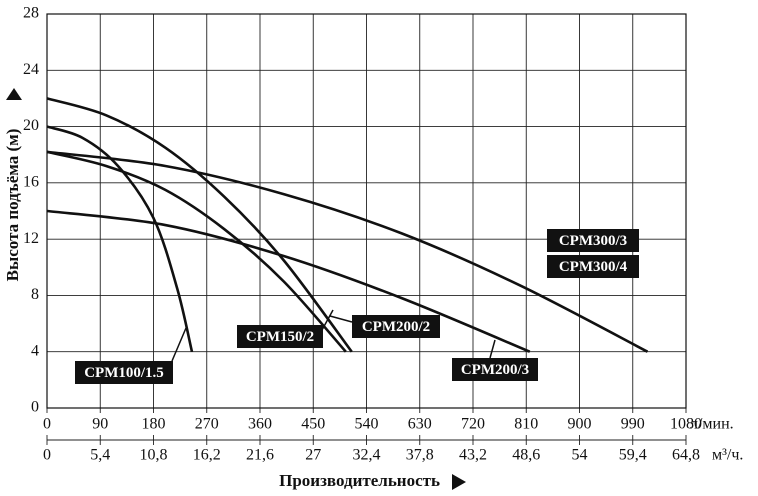 The height and width of the screenshot is (496, 758). Describe the element at coordinates (473, 455) in the screenshot. I see `x2-tick-label: 43,2` at that location.